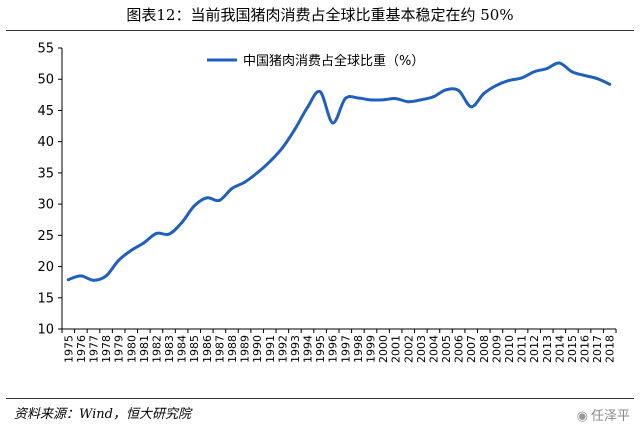  Describe the element at coordinates (194, 349) in the screenshot. I see `x-tick-label: 1985` at that location.